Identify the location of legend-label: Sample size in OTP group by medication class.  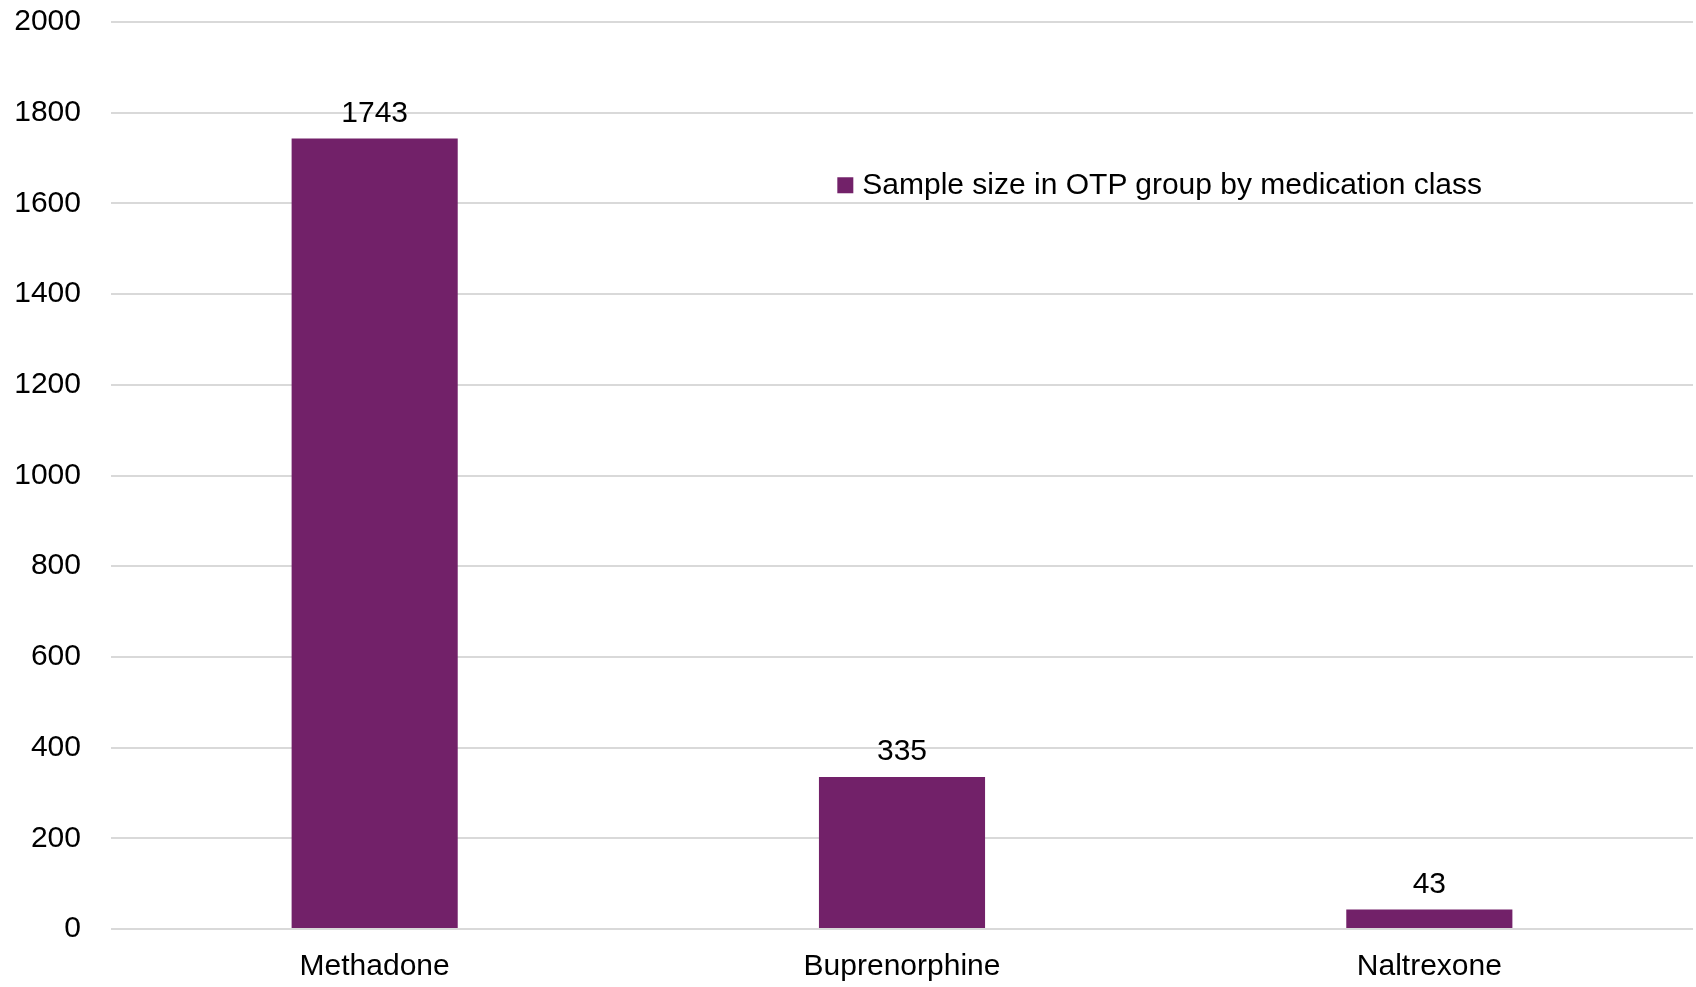
(1172, 183).